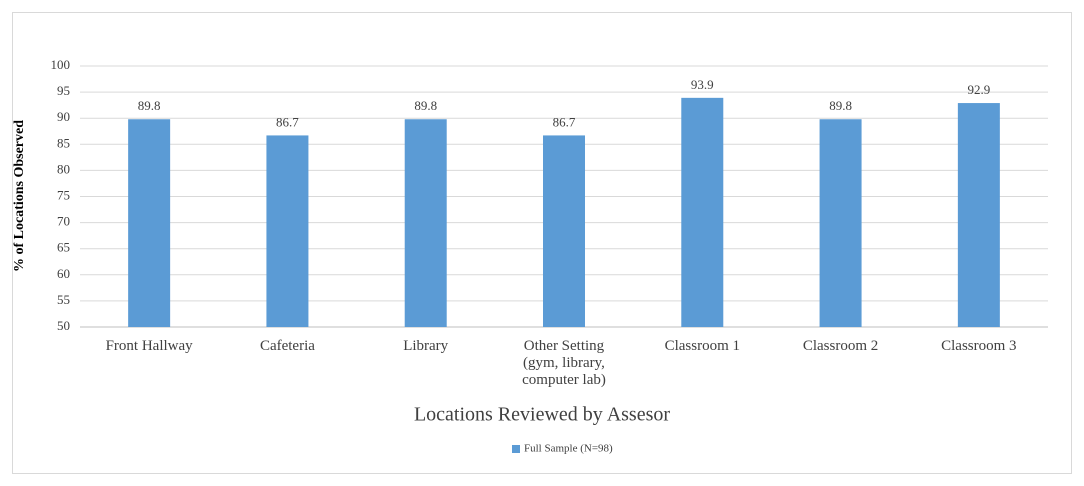  I want to click on x-tick-label: Classroom 3, so click(979, 346).